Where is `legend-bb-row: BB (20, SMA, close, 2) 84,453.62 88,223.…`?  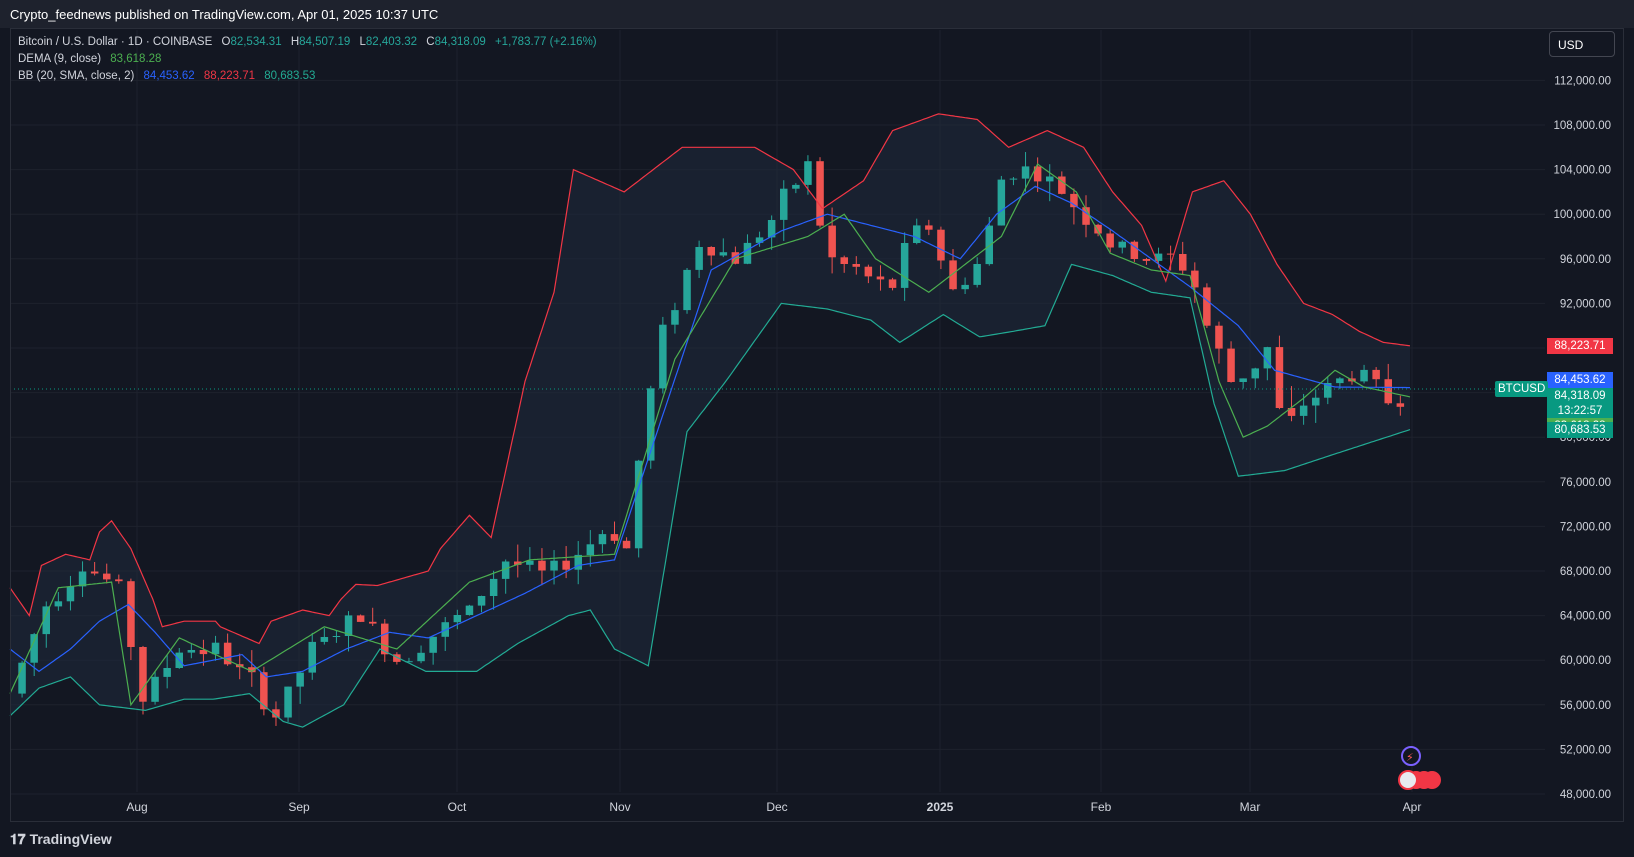 legend-bb-row: BB (20, SMA, close, 2) 84,453.62 88,223.… is located at coordinates (307, 76).